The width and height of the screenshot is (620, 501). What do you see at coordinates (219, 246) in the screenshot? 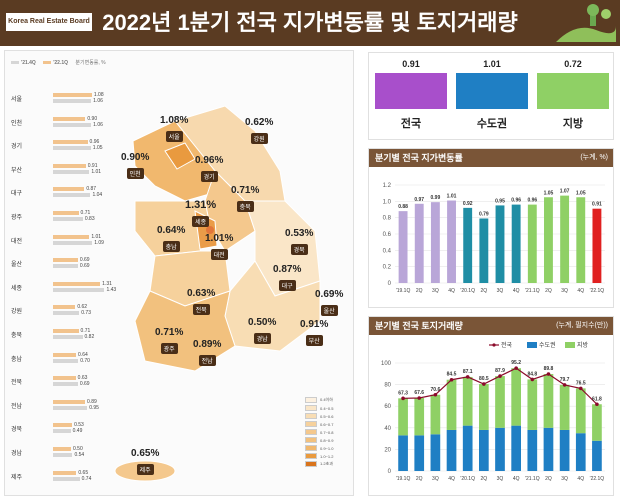
I see `map-label-daejeon: 1.01% 대전` at bounding box center [219, 246].